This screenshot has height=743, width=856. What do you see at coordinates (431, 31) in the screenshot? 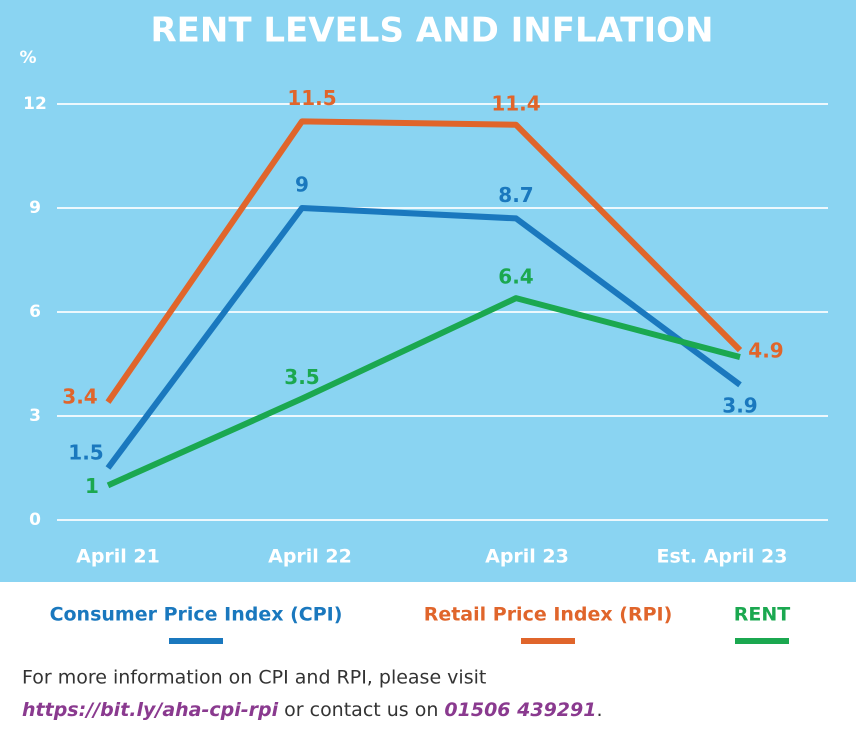
I see `chart-title: RENT LEVELS AND INFLATION` at bounding box center [431, 31].